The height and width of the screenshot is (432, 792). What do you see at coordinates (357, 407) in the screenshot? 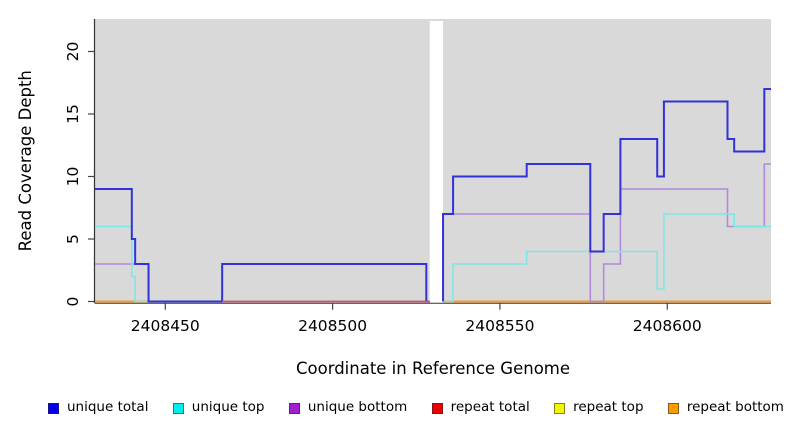
I see `legend-label: unique bottom` at bounding box center [357, 407].